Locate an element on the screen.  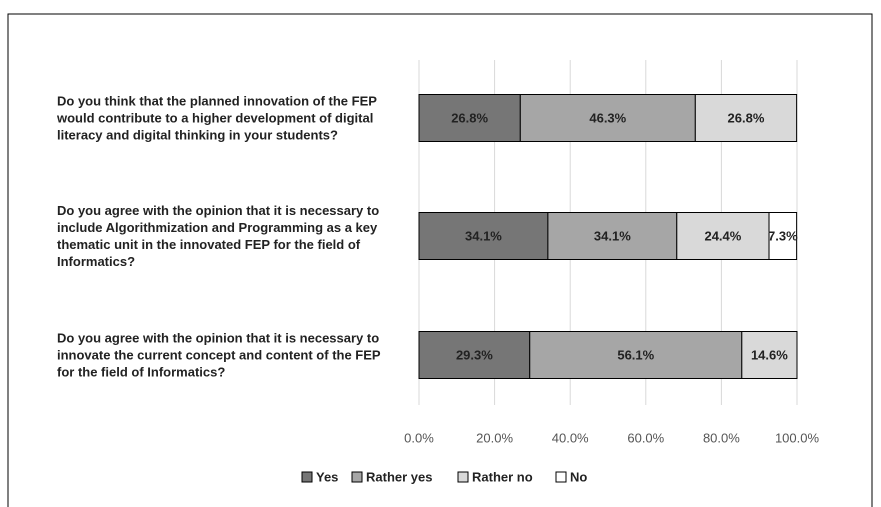
legend-label: Rather yes is located at coordinates (399, 476).